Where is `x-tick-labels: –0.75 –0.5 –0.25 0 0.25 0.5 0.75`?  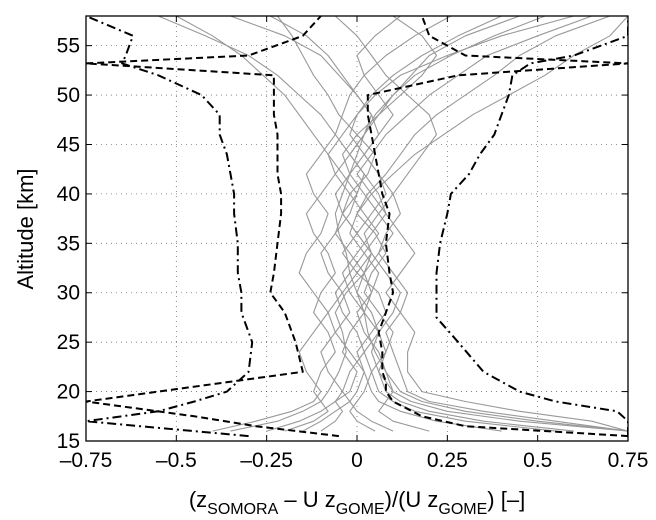 x-tick-labels: –0.75 –0.5 –0.25 0 0.25 0.5 0.75 is located at coordinates (354, 460).